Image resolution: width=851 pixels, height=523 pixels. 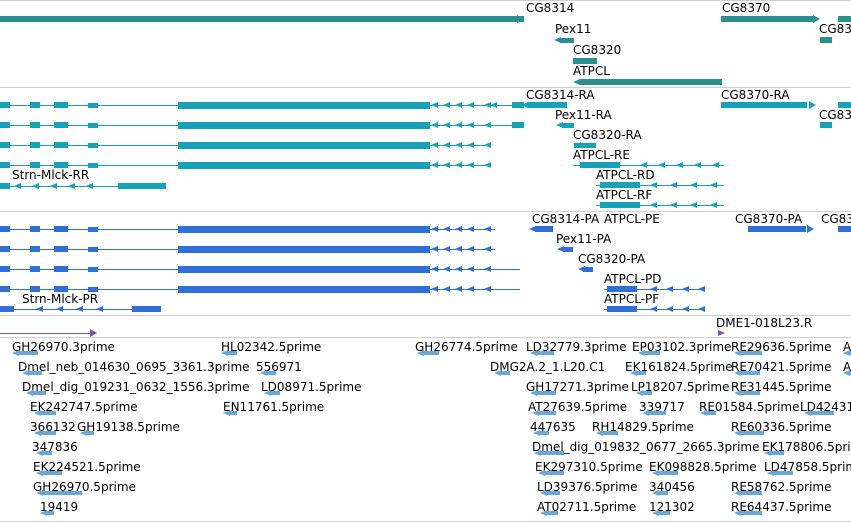 What do you see at coordinates (53, 427) in the screenshot?
I see `feature-label: 366132` at bounding box center [53, 427].